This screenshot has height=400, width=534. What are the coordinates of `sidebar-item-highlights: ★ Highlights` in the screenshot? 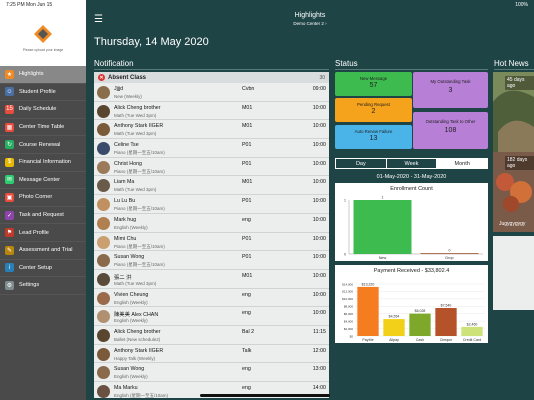 It's located at (43, 75).